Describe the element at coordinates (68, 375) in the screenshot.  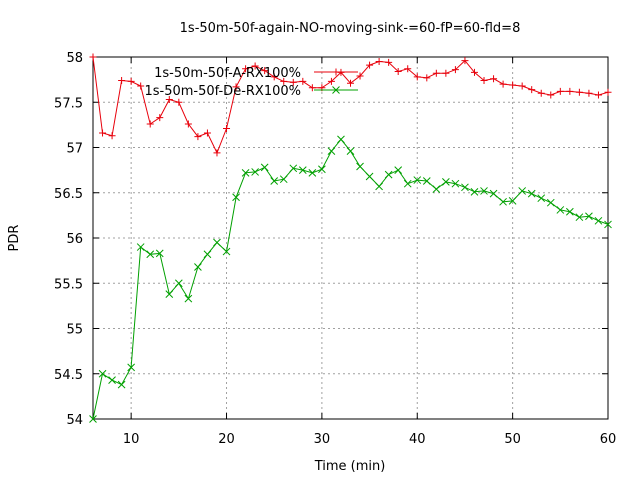
I see `y-tick-label: 54.5` at that location.